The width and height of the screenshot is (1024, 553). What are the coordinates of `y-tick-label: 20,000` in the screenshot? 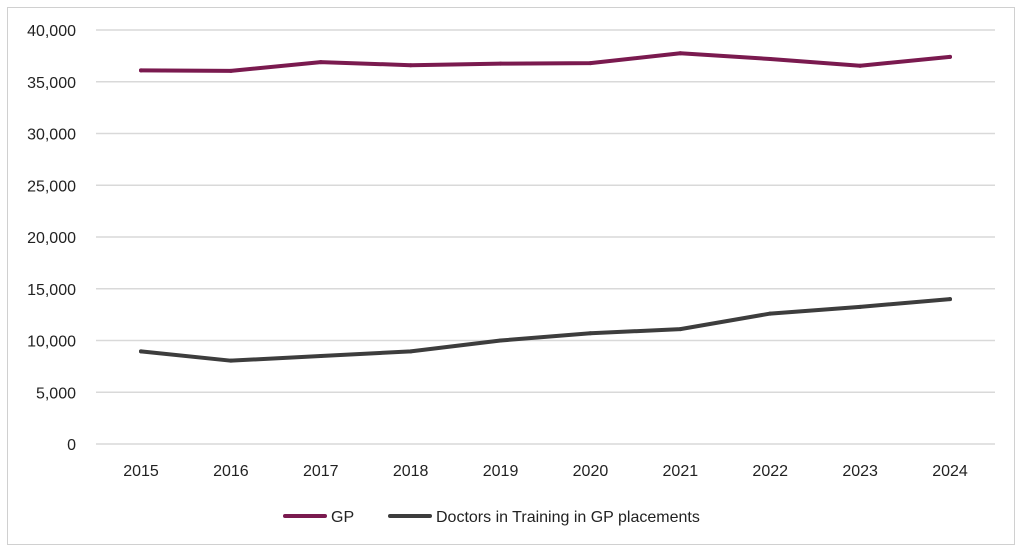 It's located at (51, 238).